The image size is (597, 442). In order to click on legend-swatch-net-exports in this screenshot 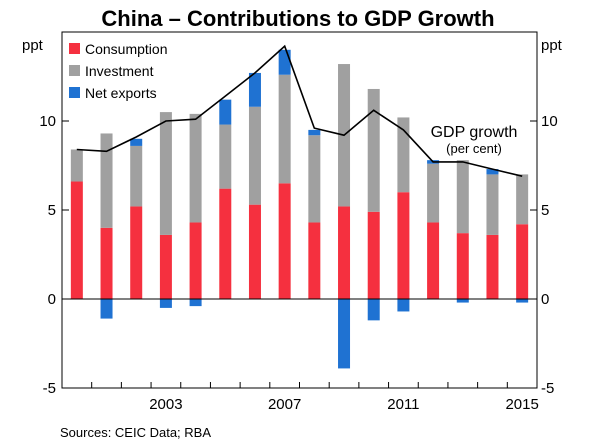, I will do `click(74, 92)`.